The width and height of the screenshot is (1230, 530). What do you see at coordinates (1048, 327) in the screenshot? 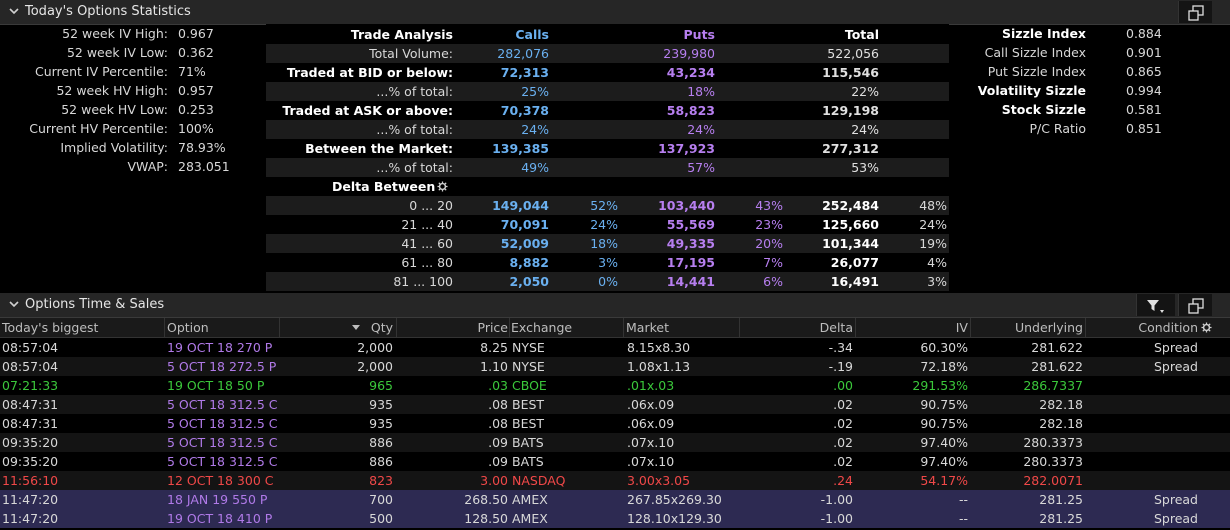
I see `col-underlying: Underlying` at bounding box center [1048, 327].